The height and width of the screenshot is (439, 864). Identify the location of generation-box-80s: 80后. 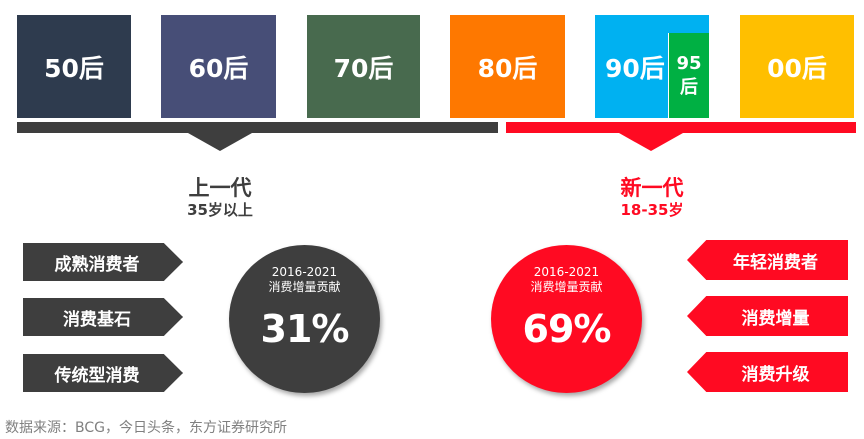
(507, 66).